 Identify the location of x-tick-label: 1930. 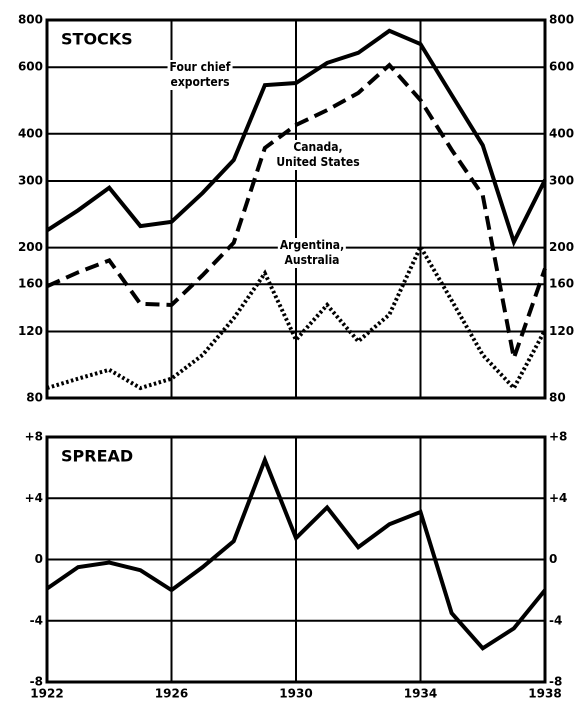
(295, 694).